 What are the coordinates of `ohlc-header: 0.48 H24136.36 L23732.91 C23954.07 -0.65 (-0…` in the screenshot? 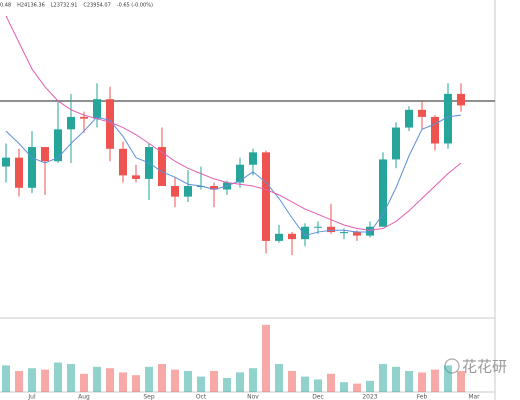 It's located at (76, 6).